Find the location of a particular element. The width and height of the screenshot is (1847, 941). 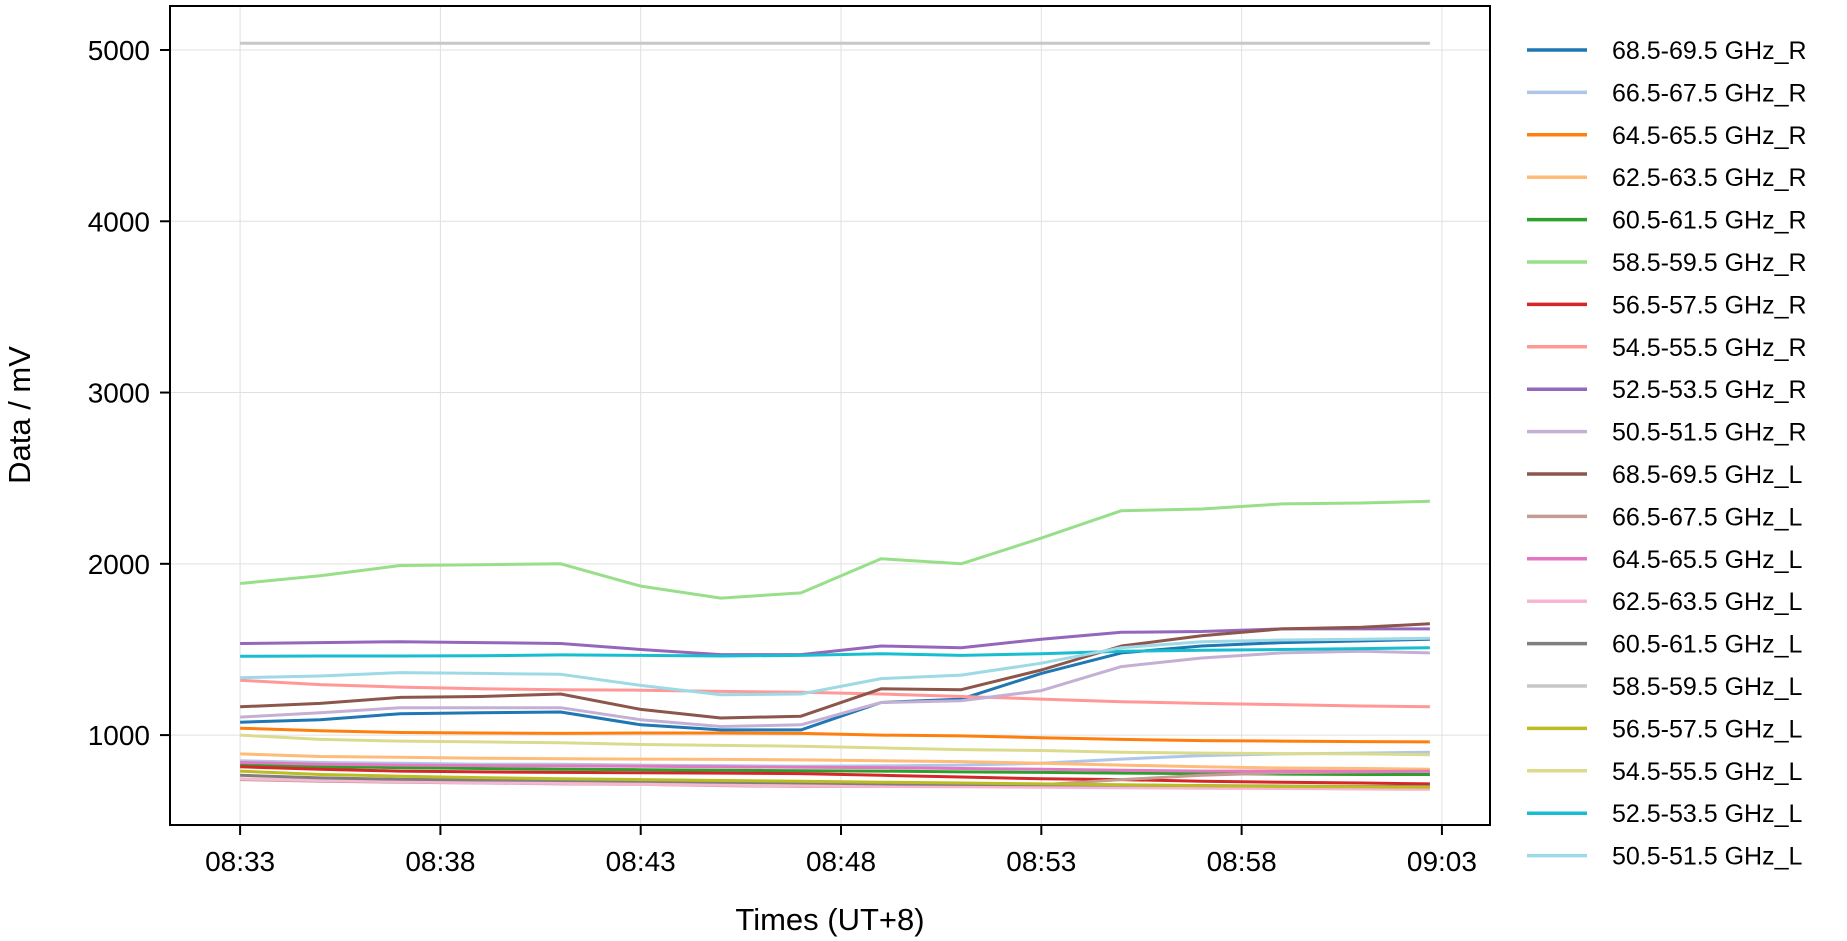

y-tick-label: 5000 is located at coordinates (119, 50).